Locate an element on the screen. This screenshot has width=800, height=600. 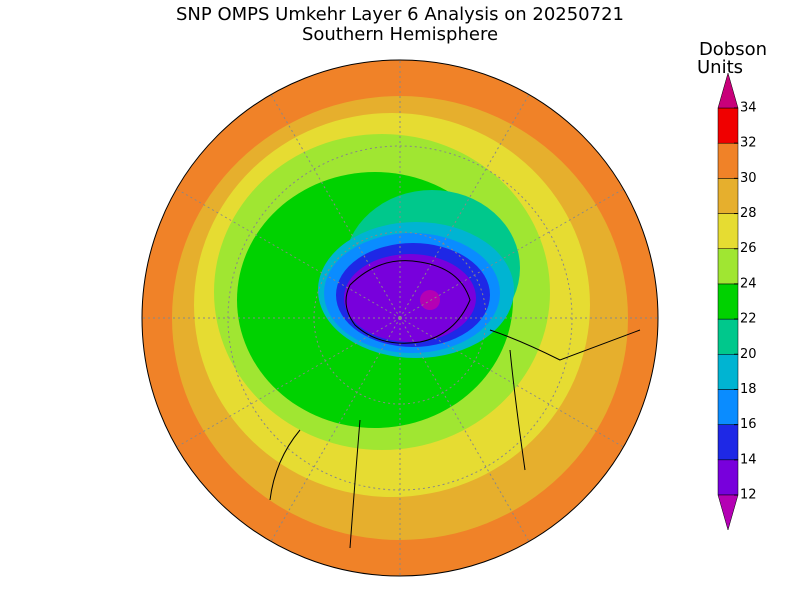
colorbar-tick-label: 32 is located at coordinates (748, 143).